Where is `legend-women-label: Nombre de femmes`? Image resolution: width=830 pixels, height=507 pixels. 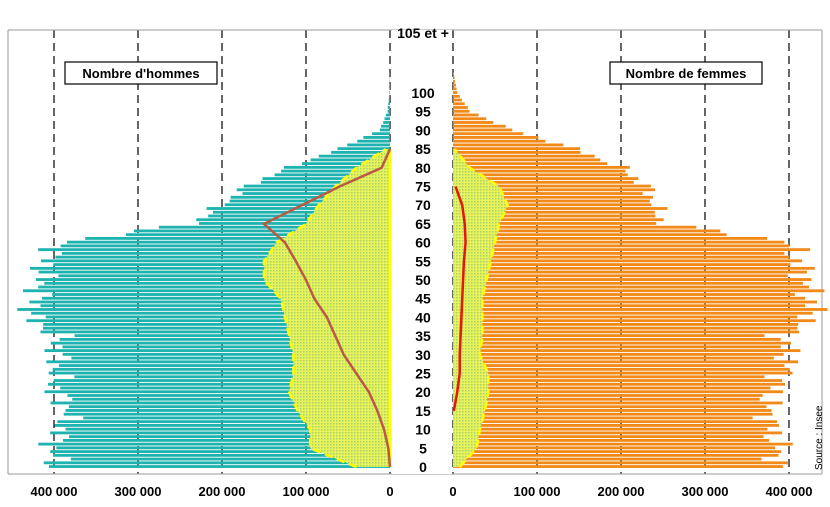
legend-women-label: Nombre de femmes is located at coordinates (686, 73).